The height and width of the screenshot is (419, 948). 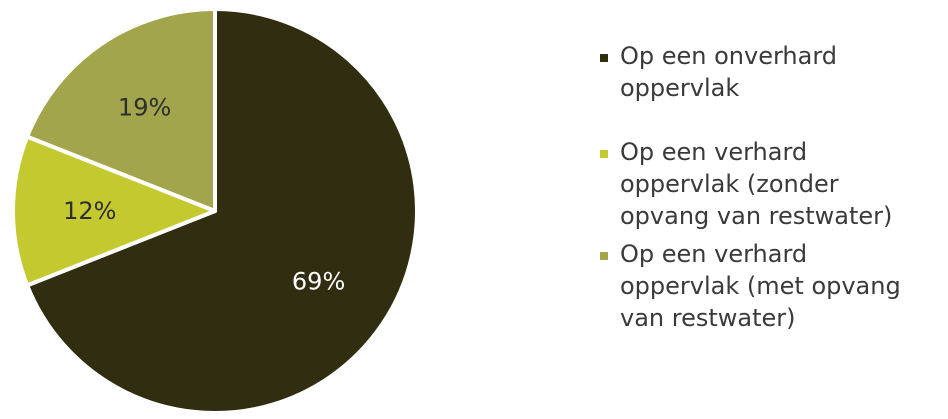 What do you see at coordinates (144, 107) in the screenshot?
I see `pie-slice-label: 19%` at bounding box center [144, 107].